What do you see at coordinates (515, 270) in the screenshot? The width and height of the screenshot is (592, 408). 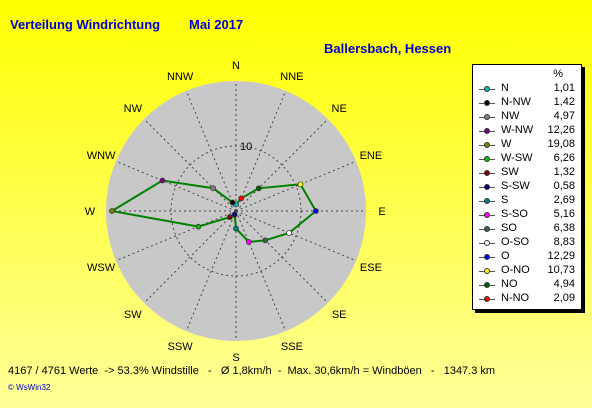 I see `legend-label: O-NO` at bounding box center [515, 270].